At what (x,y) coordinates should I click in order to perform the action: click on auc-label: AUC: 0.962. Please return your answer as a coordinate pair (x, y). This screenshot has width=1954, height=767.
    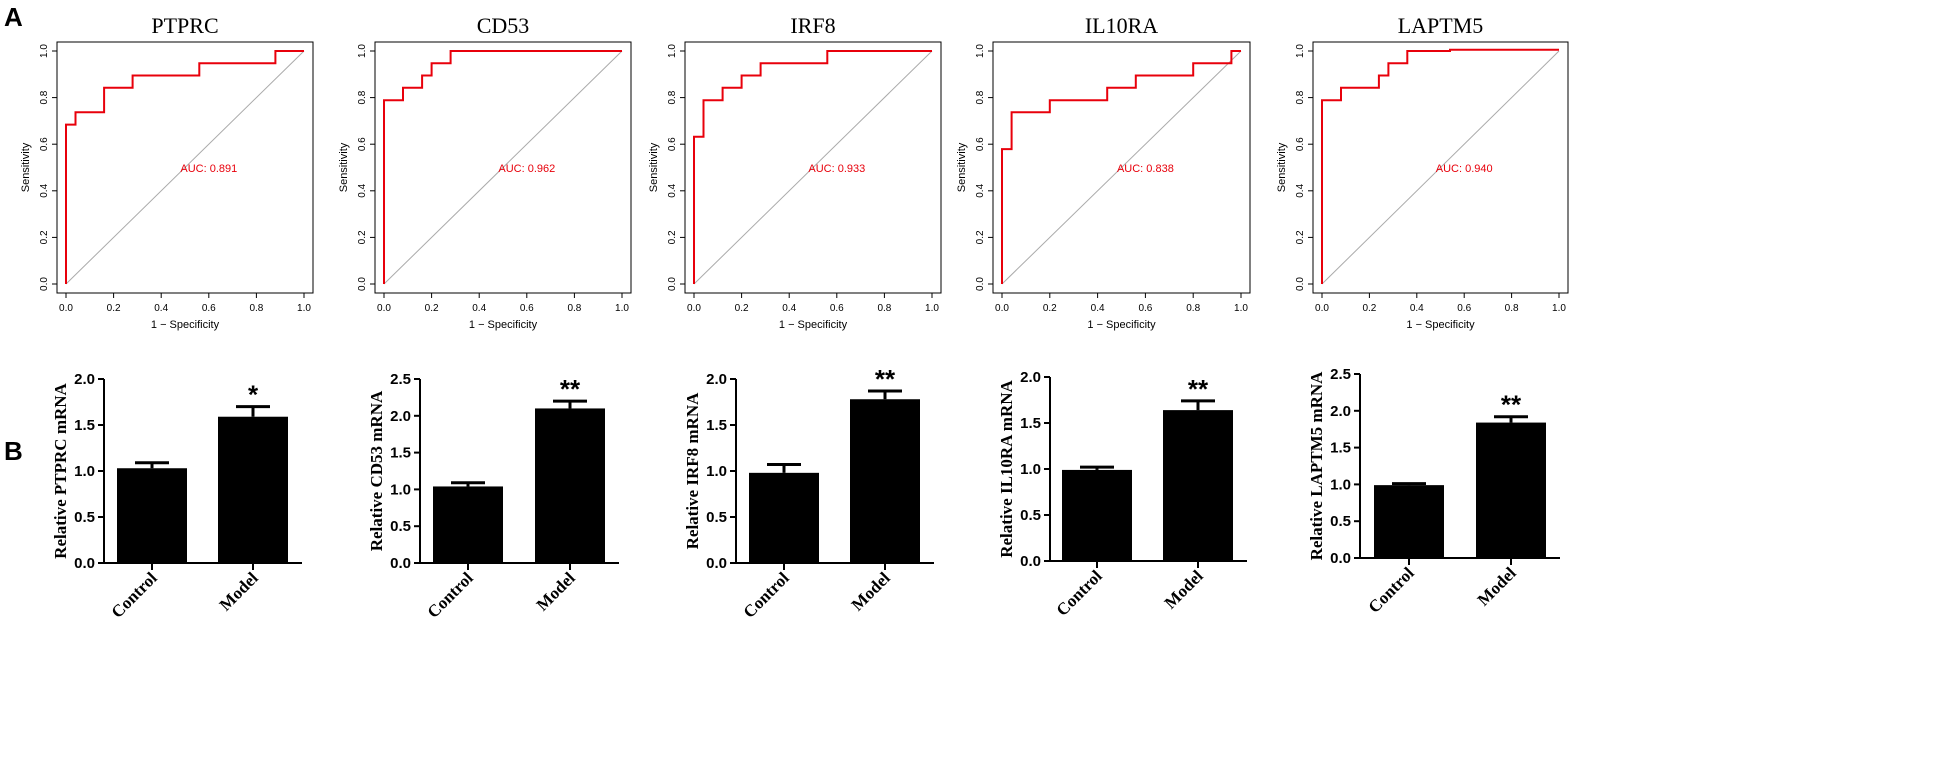
    Looking at the image, I should click on (526, 169).